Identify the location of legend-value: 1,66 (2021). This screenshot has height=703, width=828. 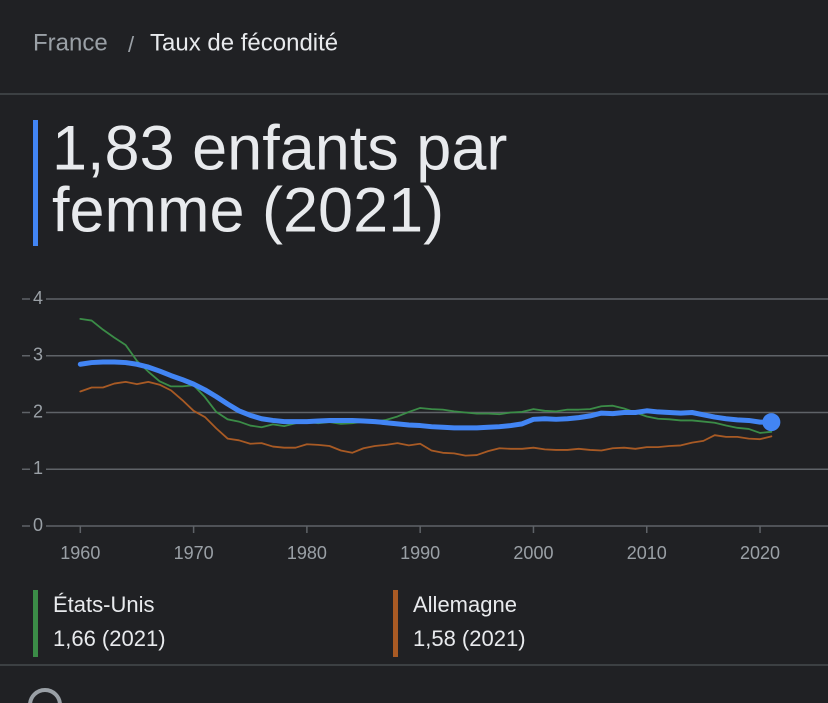
(109, 638).